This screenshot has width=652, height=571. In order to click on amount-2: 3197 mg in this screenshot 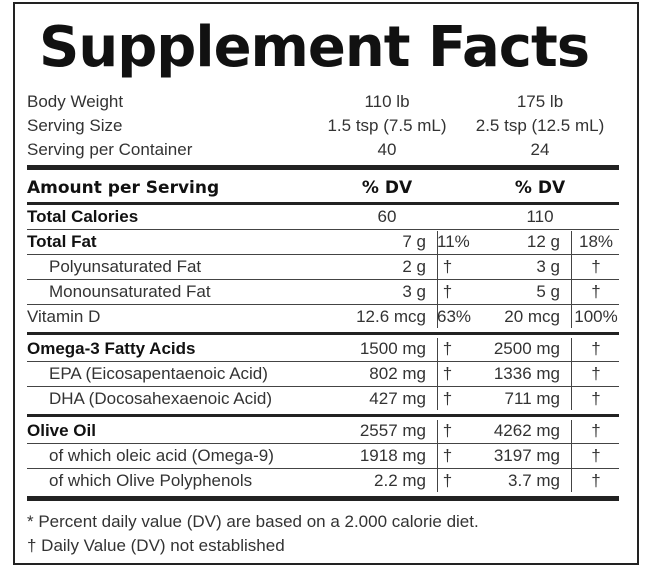, I will do `click(526, 455)`.